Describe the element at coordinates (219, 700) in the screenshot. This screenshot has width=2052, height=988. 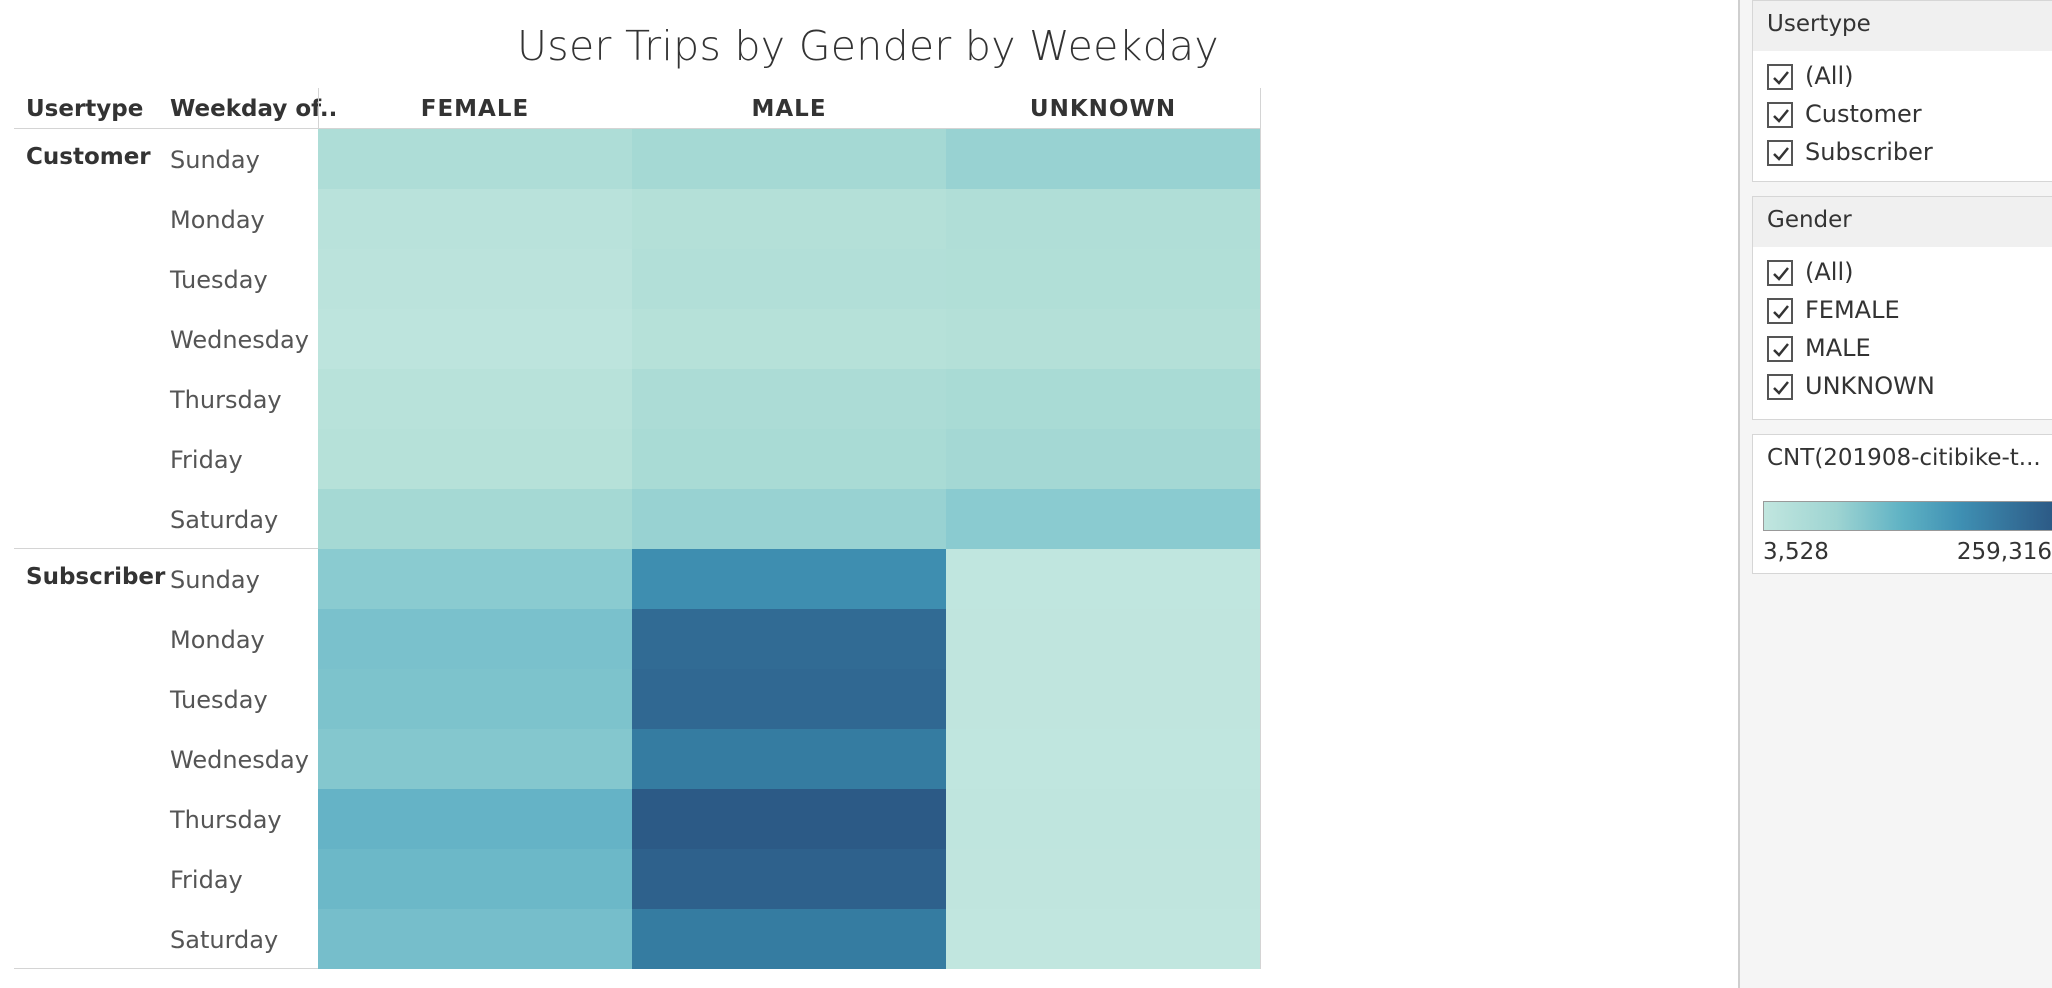
I see `row-label-subscriber-tuesday: Tuesday` at that location.